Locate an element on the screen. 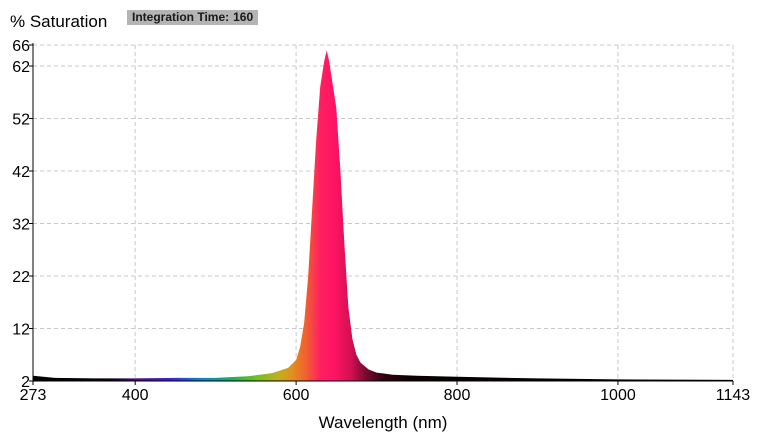 The height and width of the screenshot is (433, 757). x-tick-label: 400 is located at coordinates (135, 395).